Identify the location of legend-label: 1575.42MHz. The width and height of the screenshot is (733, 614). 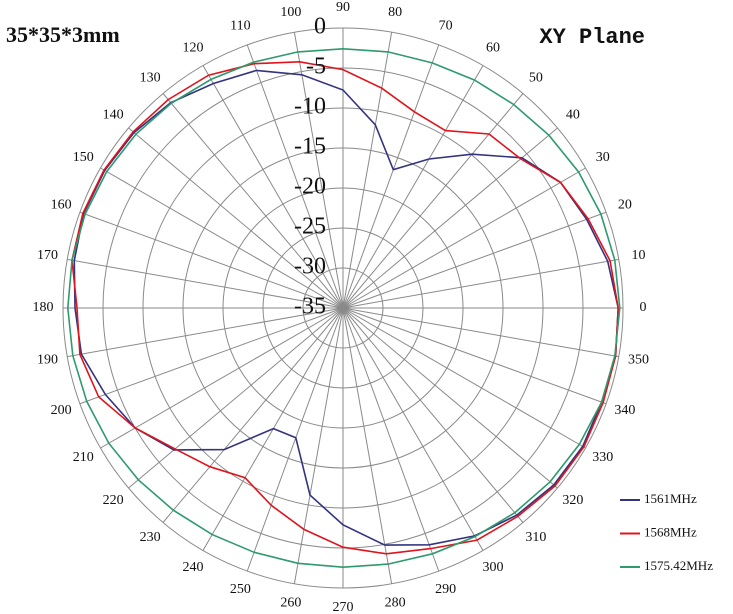
(678, 565).